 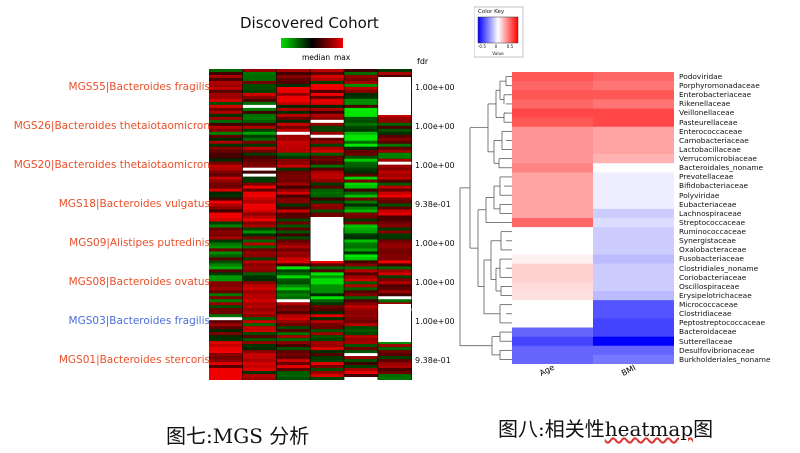 What do you see at coordinates (708, 332) in the screenshot?
I see `family-row-label: Bacteroidaceae` at bounding box center [708, 332].